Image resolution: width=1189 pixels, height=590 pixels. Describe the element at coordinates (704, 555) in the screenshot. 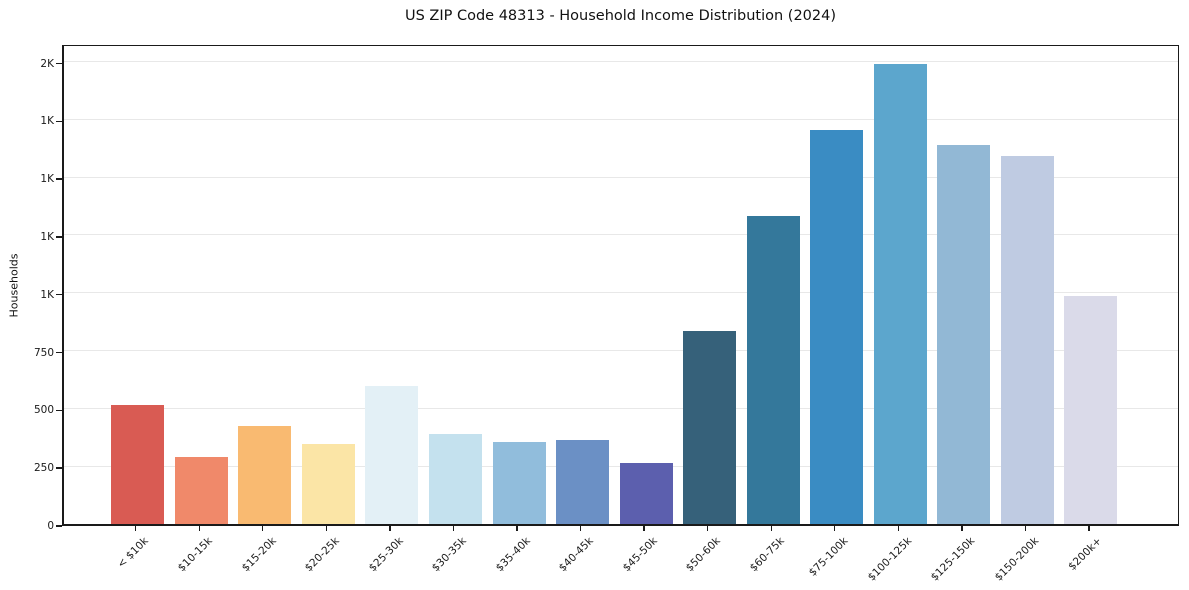

I see `x-tick-label-text: $50-60k` at that location.